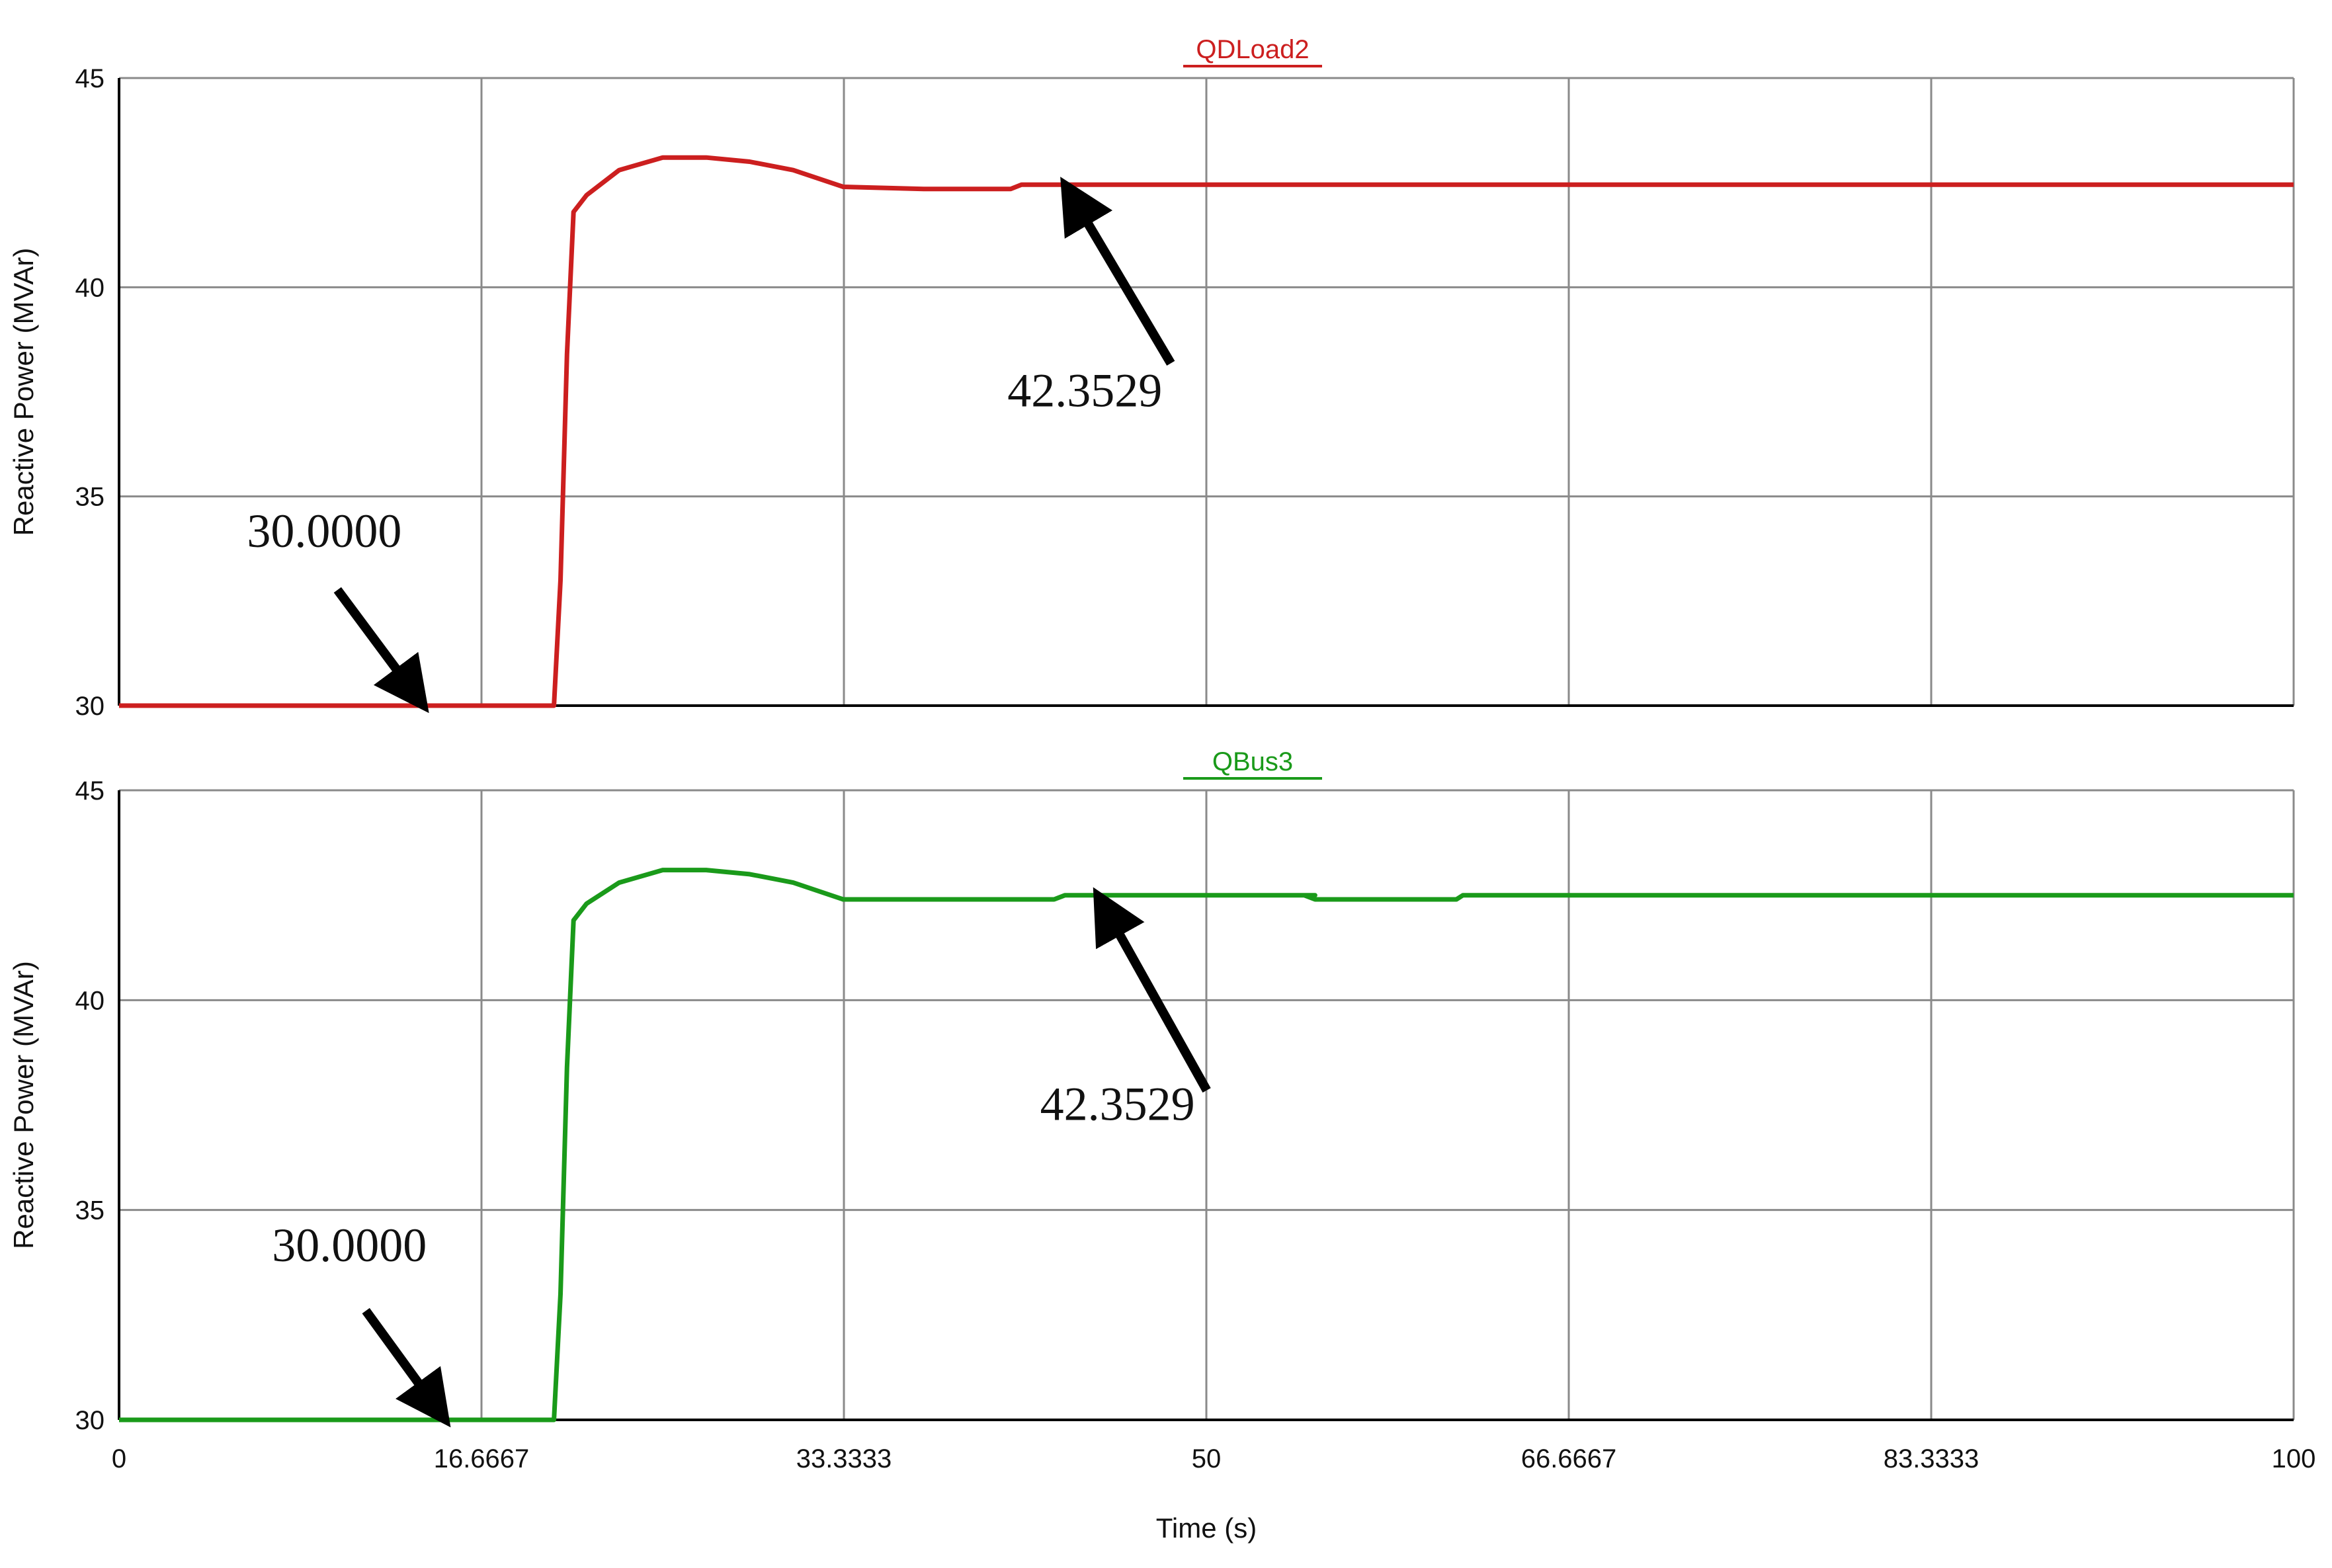  What do you see at coordinates (2294, 1458) in the screenshot?
I see `x-tick-label: 100` at bounding box center [2294, 1458].